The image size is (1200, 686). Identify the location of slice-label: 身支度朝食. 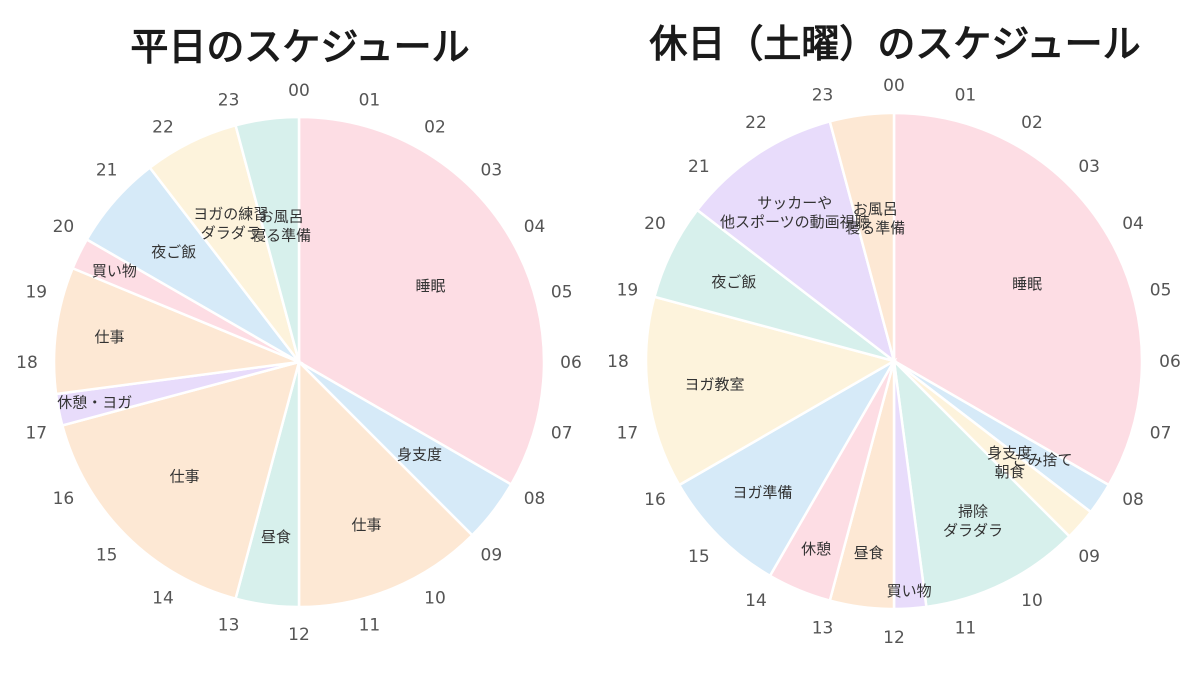
(1009, 462).